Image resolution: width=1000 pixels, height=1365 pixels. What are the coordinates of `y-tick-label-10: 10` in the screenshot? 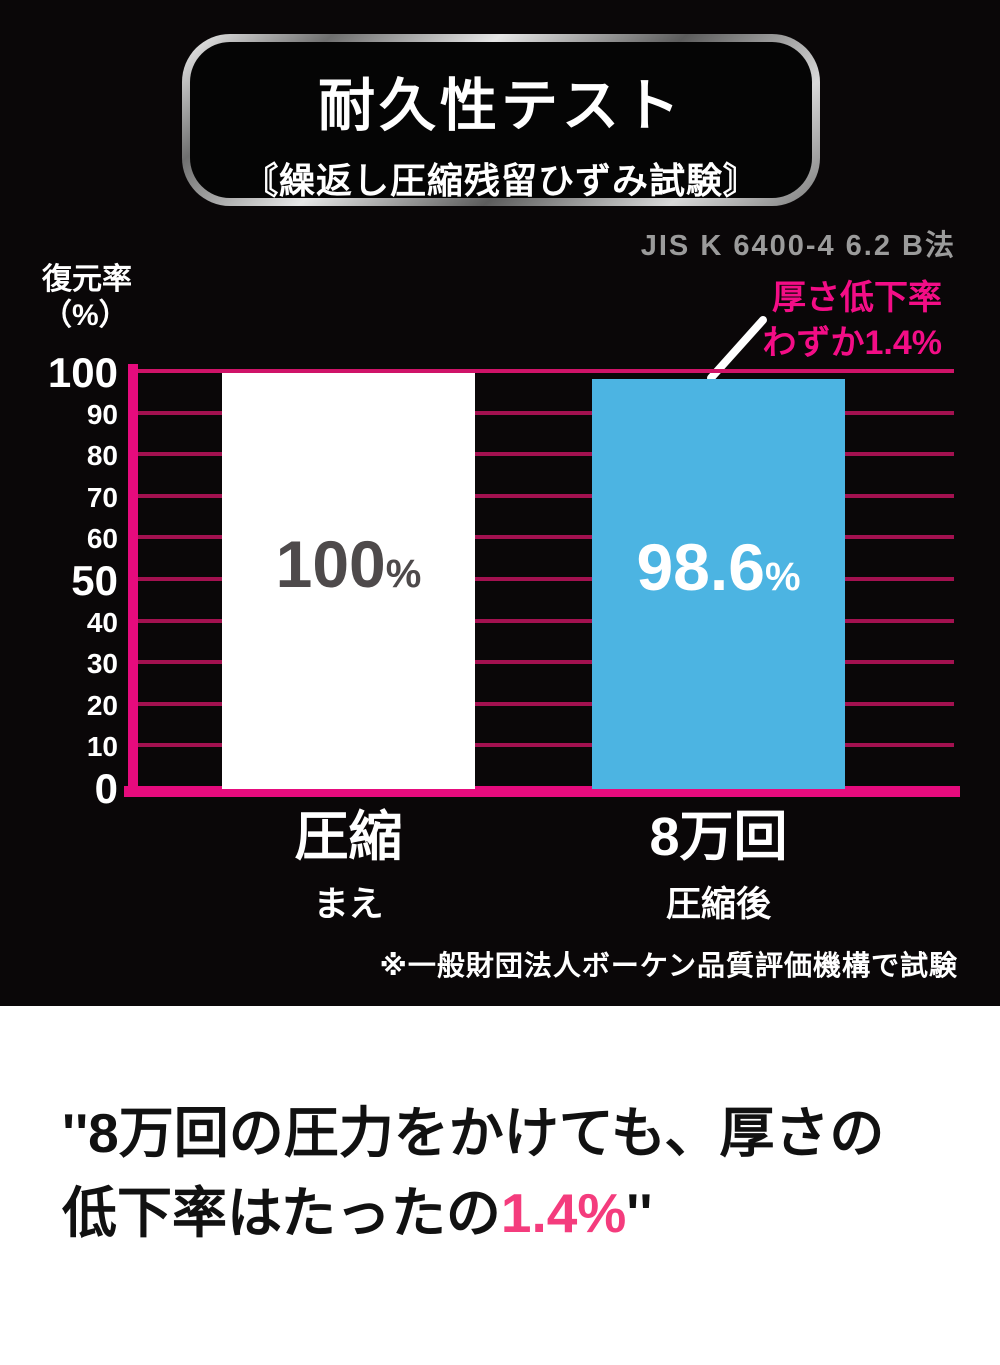 It's located at (102, 747).